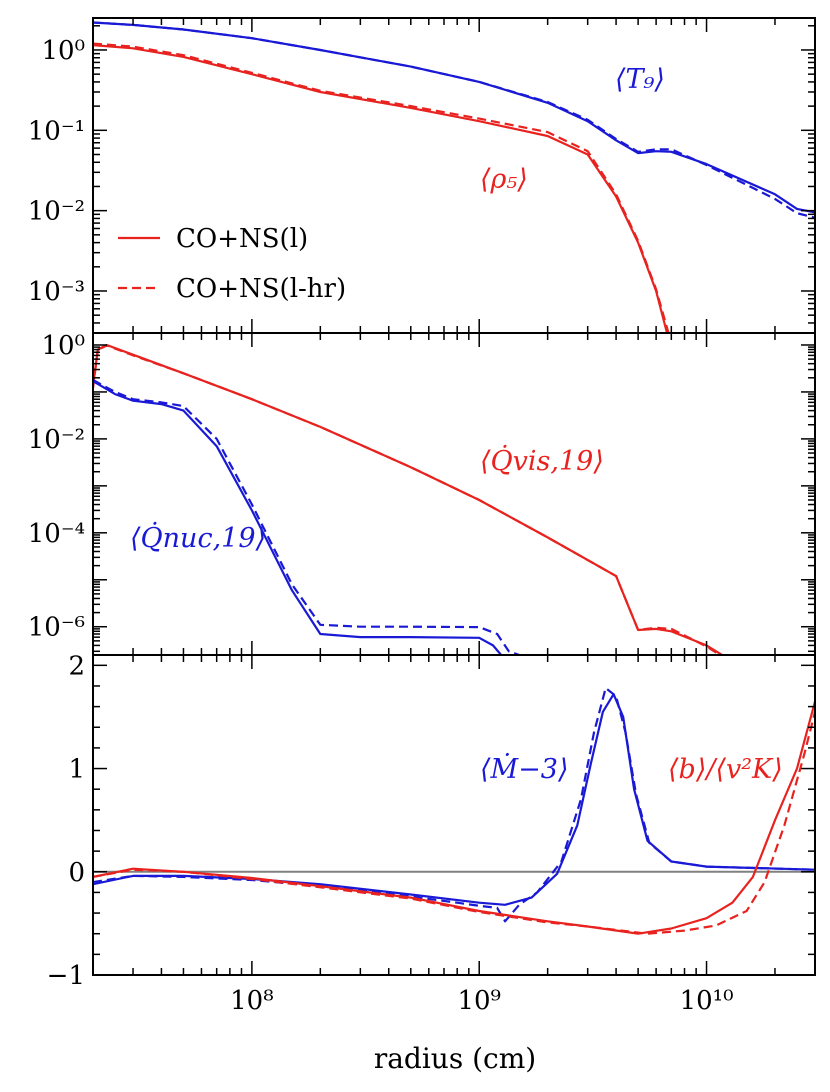  What do you see at coordinates (76, 873) in the screenshot?
I see `y-tick-label: 0` at bounding box center [76, 873].